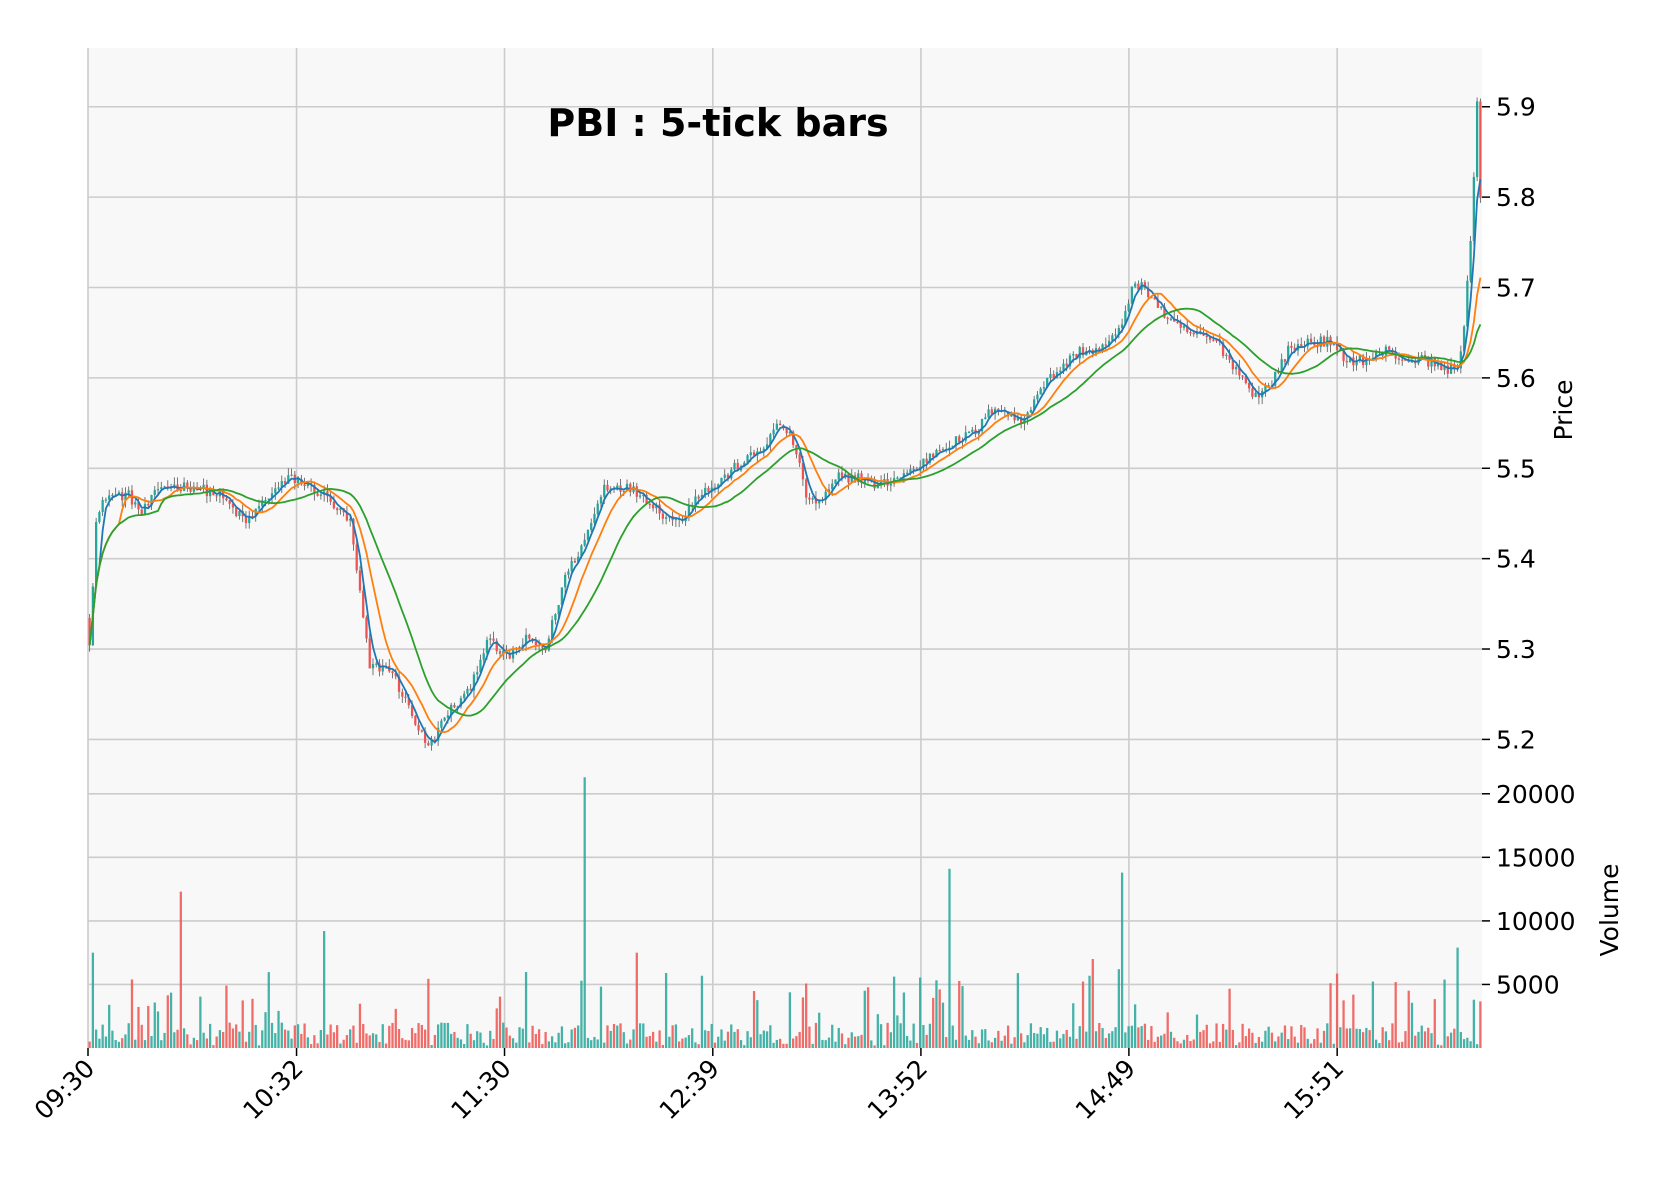 The width and height of the screenshot is (1672, 1188). Describe the element at coordinates (1516, 559) in the screenshot. I see `price-tick-label: 5.4` at that location.